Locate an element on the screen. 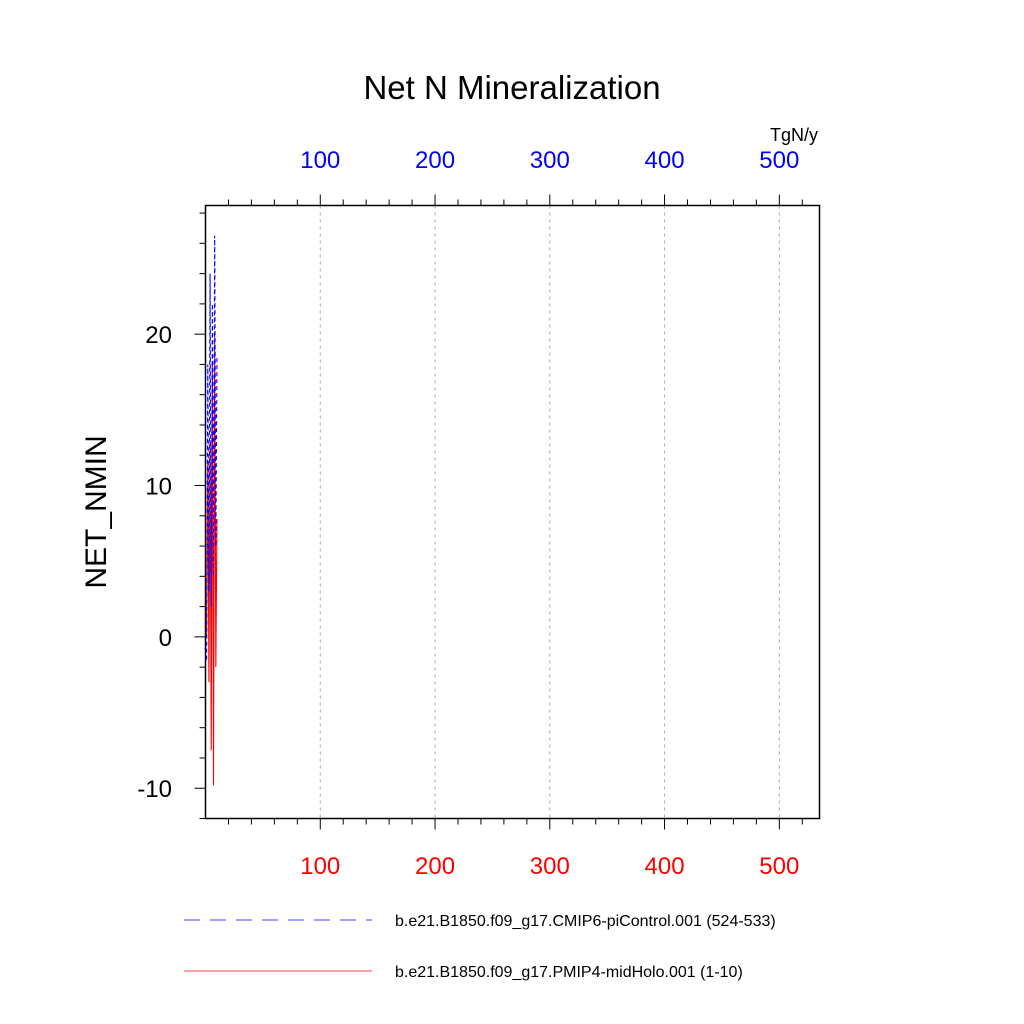 This screenshot has height=1024, width=1024. x-tick-label-bottom: 200 is located at coordinates (435, 866).